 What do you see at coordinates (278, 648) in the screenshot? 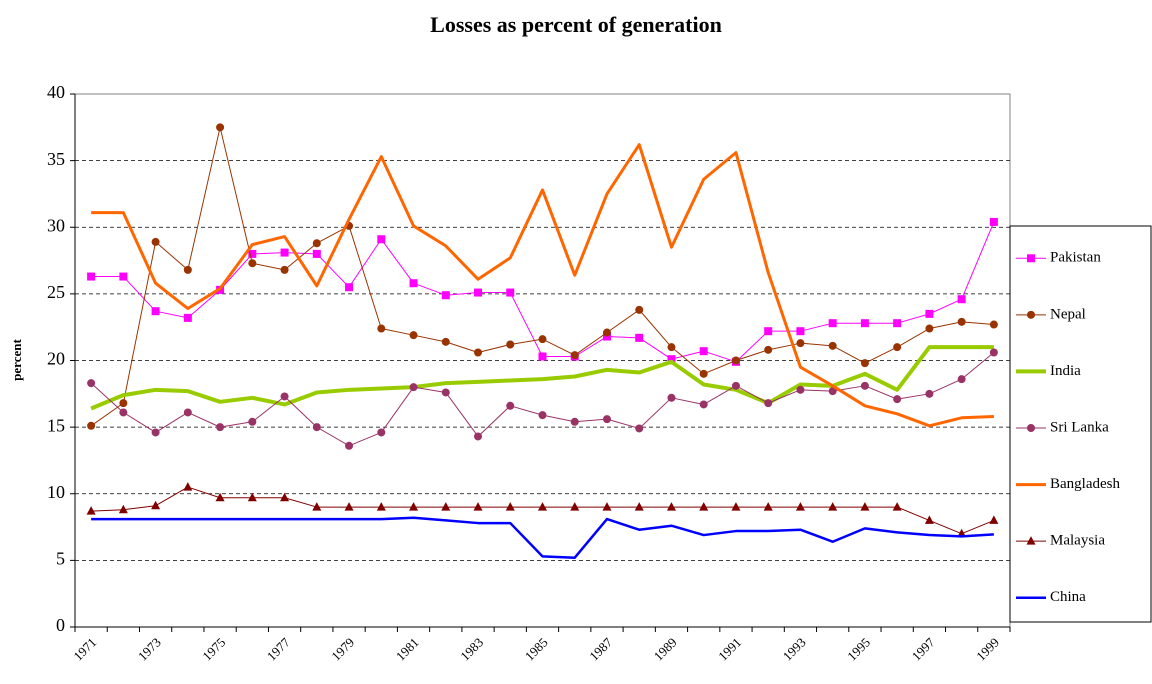
I see `x-tick-label: 1977` at bounding box center [278, 648].